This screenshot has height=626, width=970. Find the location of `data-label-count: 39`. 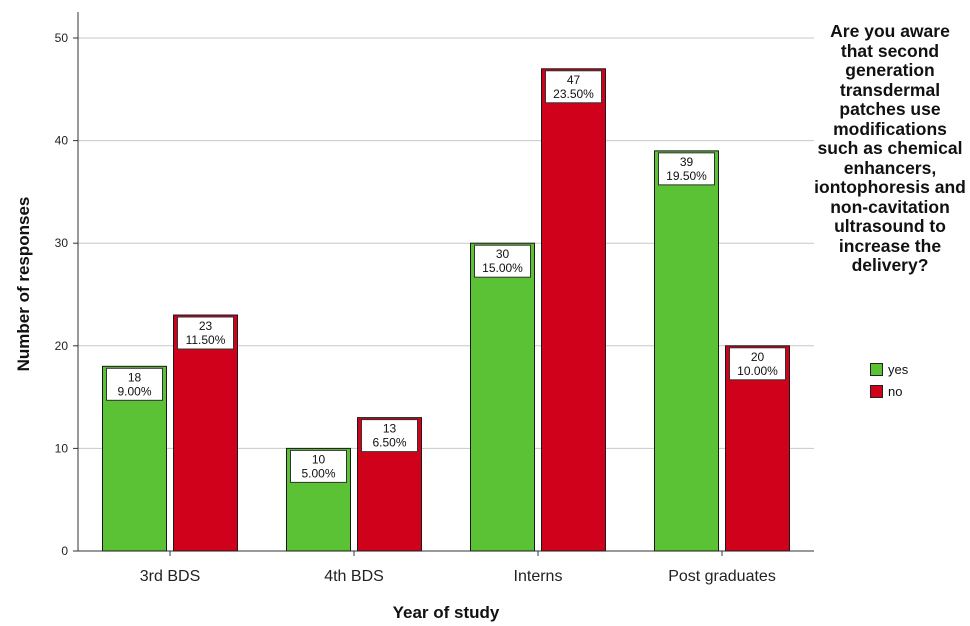

data-label-count: 39 is located at coordinates (687, 162).